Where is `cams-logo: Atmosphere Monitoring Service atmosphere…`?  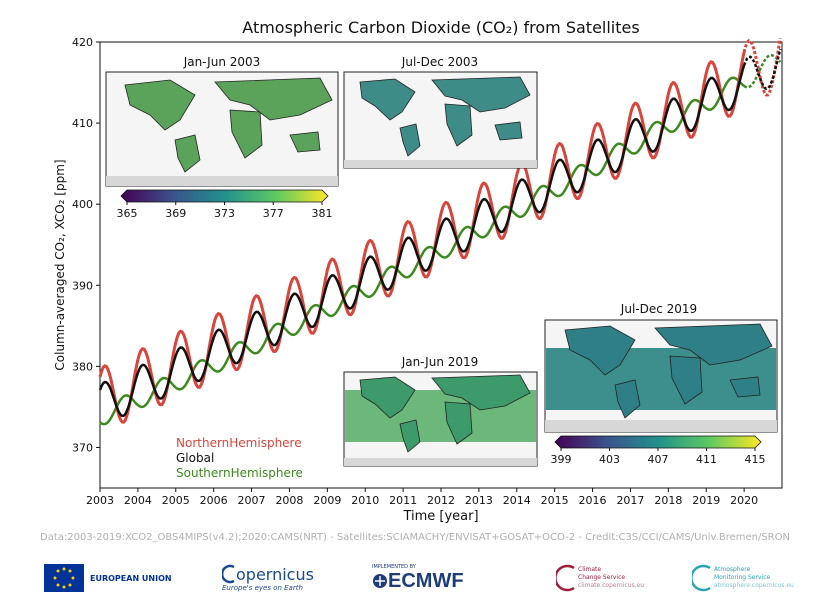 cams-logo: Atmosphere Monitoring Service atmosphere… is located at coordinates (743, 578).